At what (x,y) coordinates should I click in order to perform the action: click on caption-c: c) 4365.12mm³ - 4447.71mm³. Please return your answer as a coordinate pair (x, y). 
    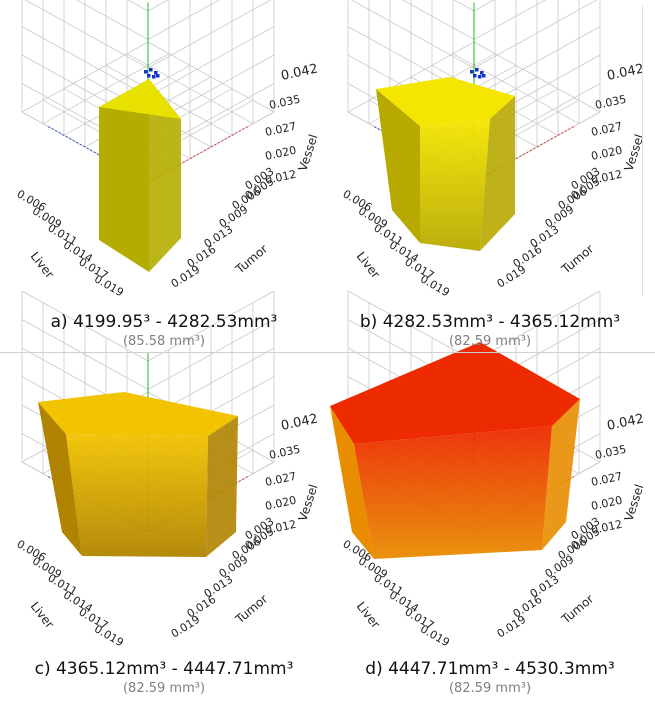
    Looking at the image, I should click on (164, 669).